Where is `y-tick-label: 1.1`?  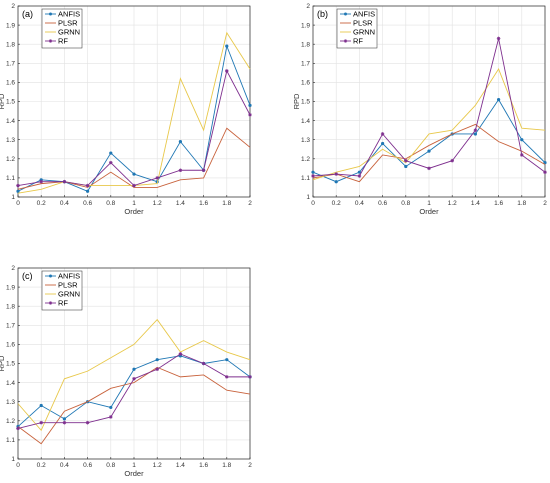 y-tick-label: 1.1 is located at coordinates (10, 440).